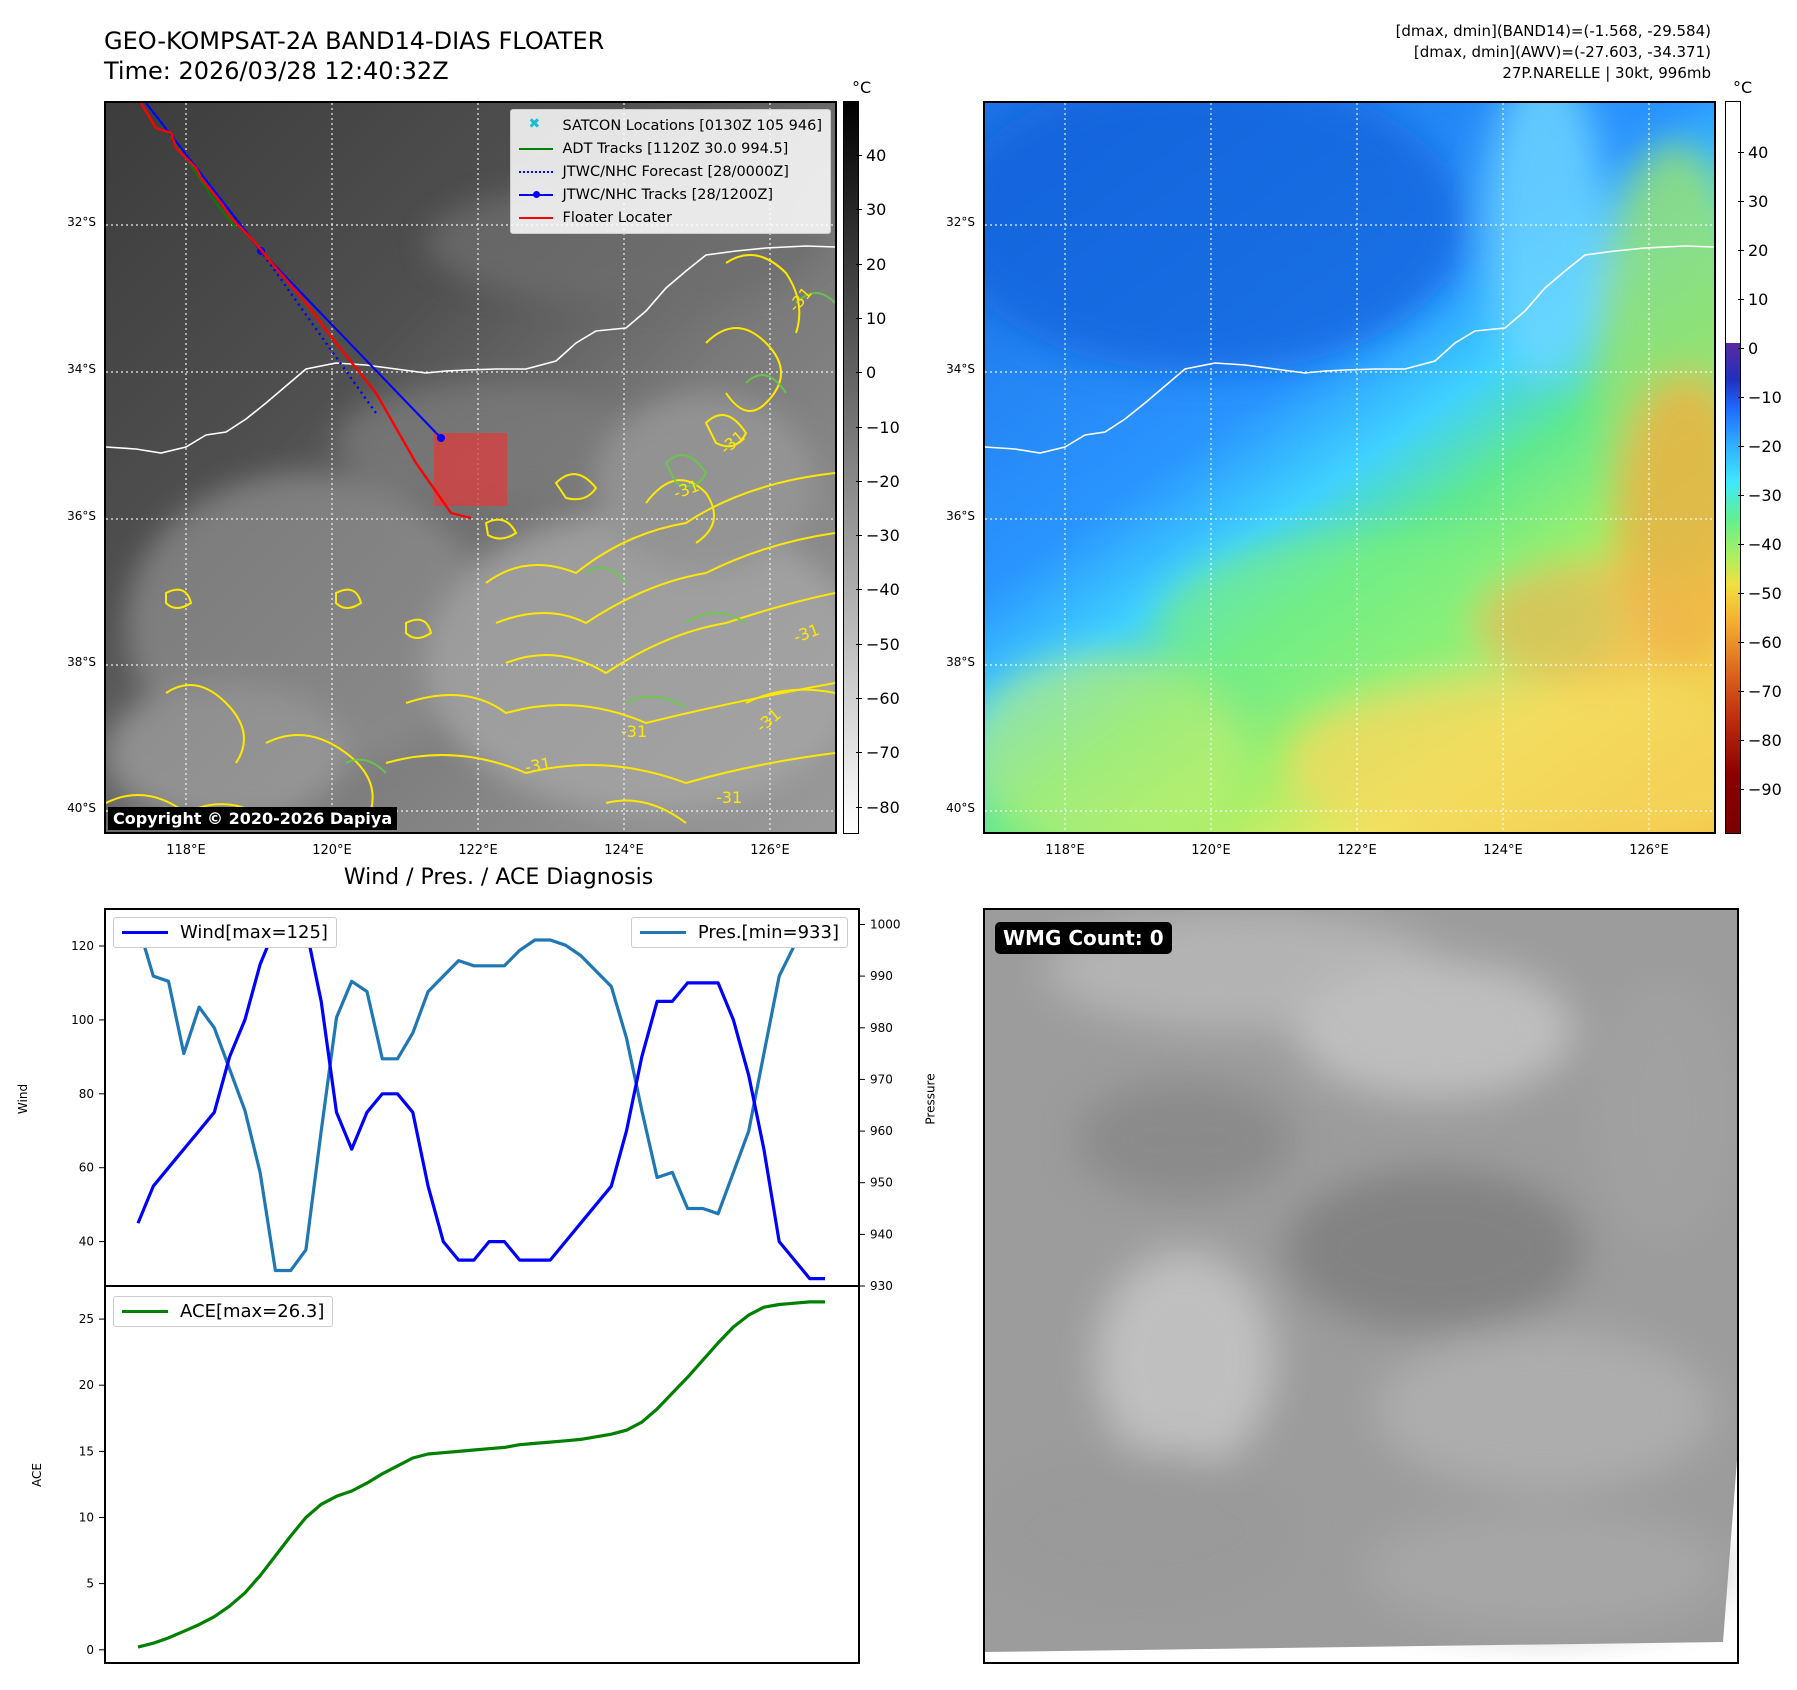 Image resolution: width=1797 pixels, height=1690 pixels. I want to click on lon-label: 122°E, so click(1357, 850).